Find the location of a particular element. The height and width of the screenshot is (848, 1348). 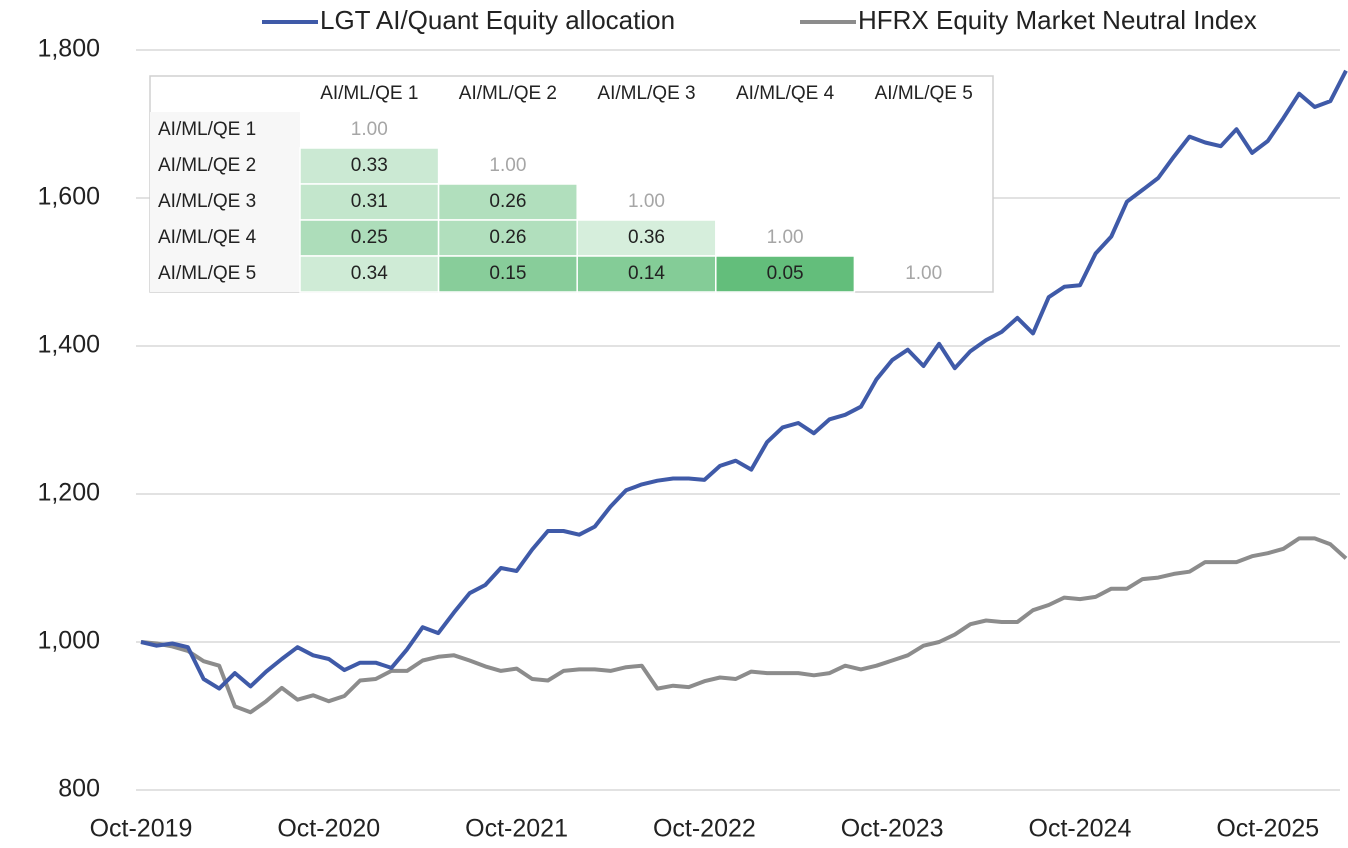

row-label: AI/ML/QE 3 is located at coordinates (207, 201).